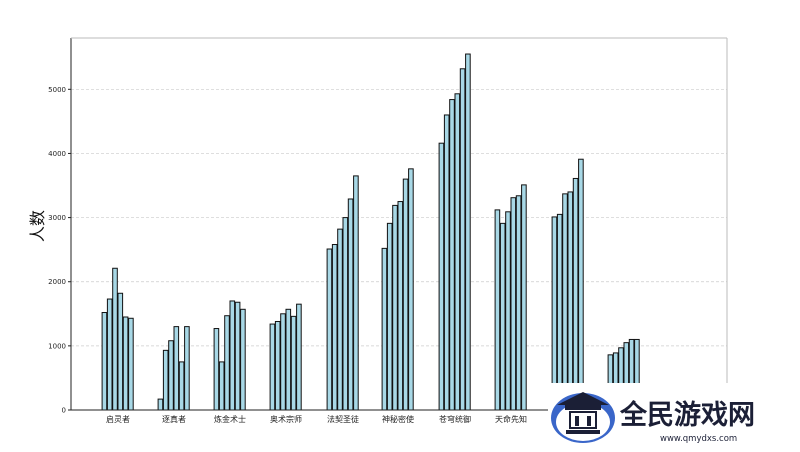 This screenshot has width=800, height=452. What do you see at coordinates (316, 419) in the screenshot?
I see `x-tick-labels: 启灵者 逐真者 炼金术士 奥术宗师 法契圣徒 神秘密使 苍穹统御 天命先知` at bounding box center [316, 419].